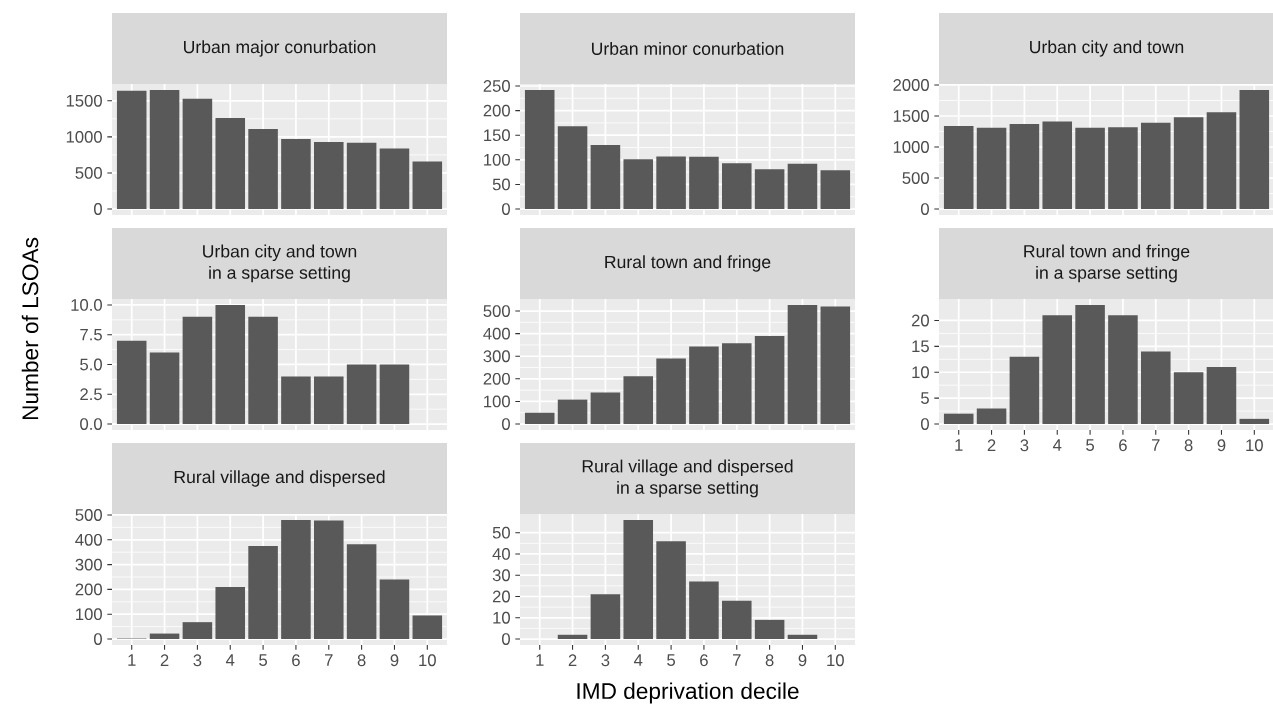 This screenshot has width=1273, height=709. I want to click on y-tick-label: 40, so click(501, 554).